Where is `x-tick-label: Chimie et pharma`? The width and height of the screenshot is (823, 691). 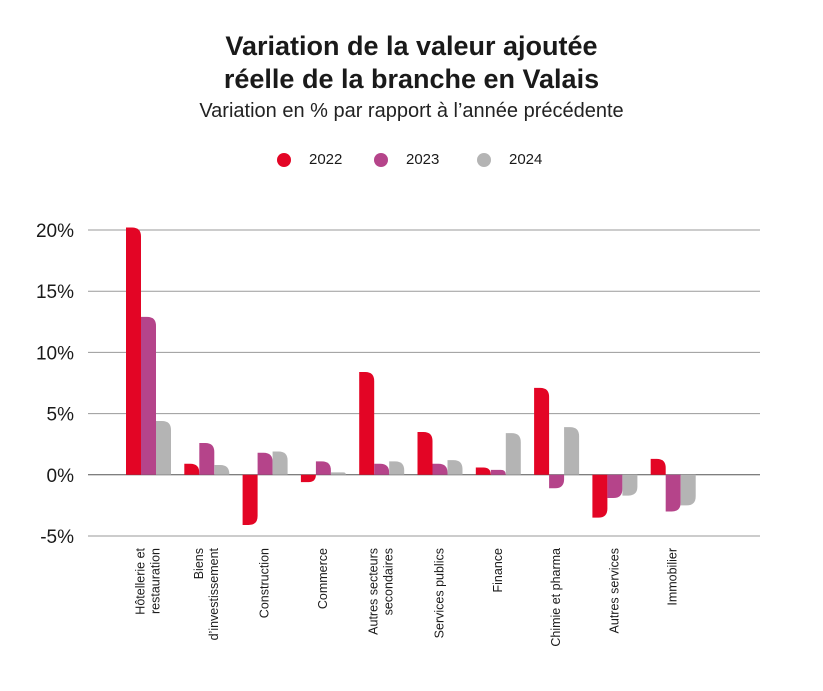 x-tick-label: Chimie et pharma is located at coordinates (556, 597).